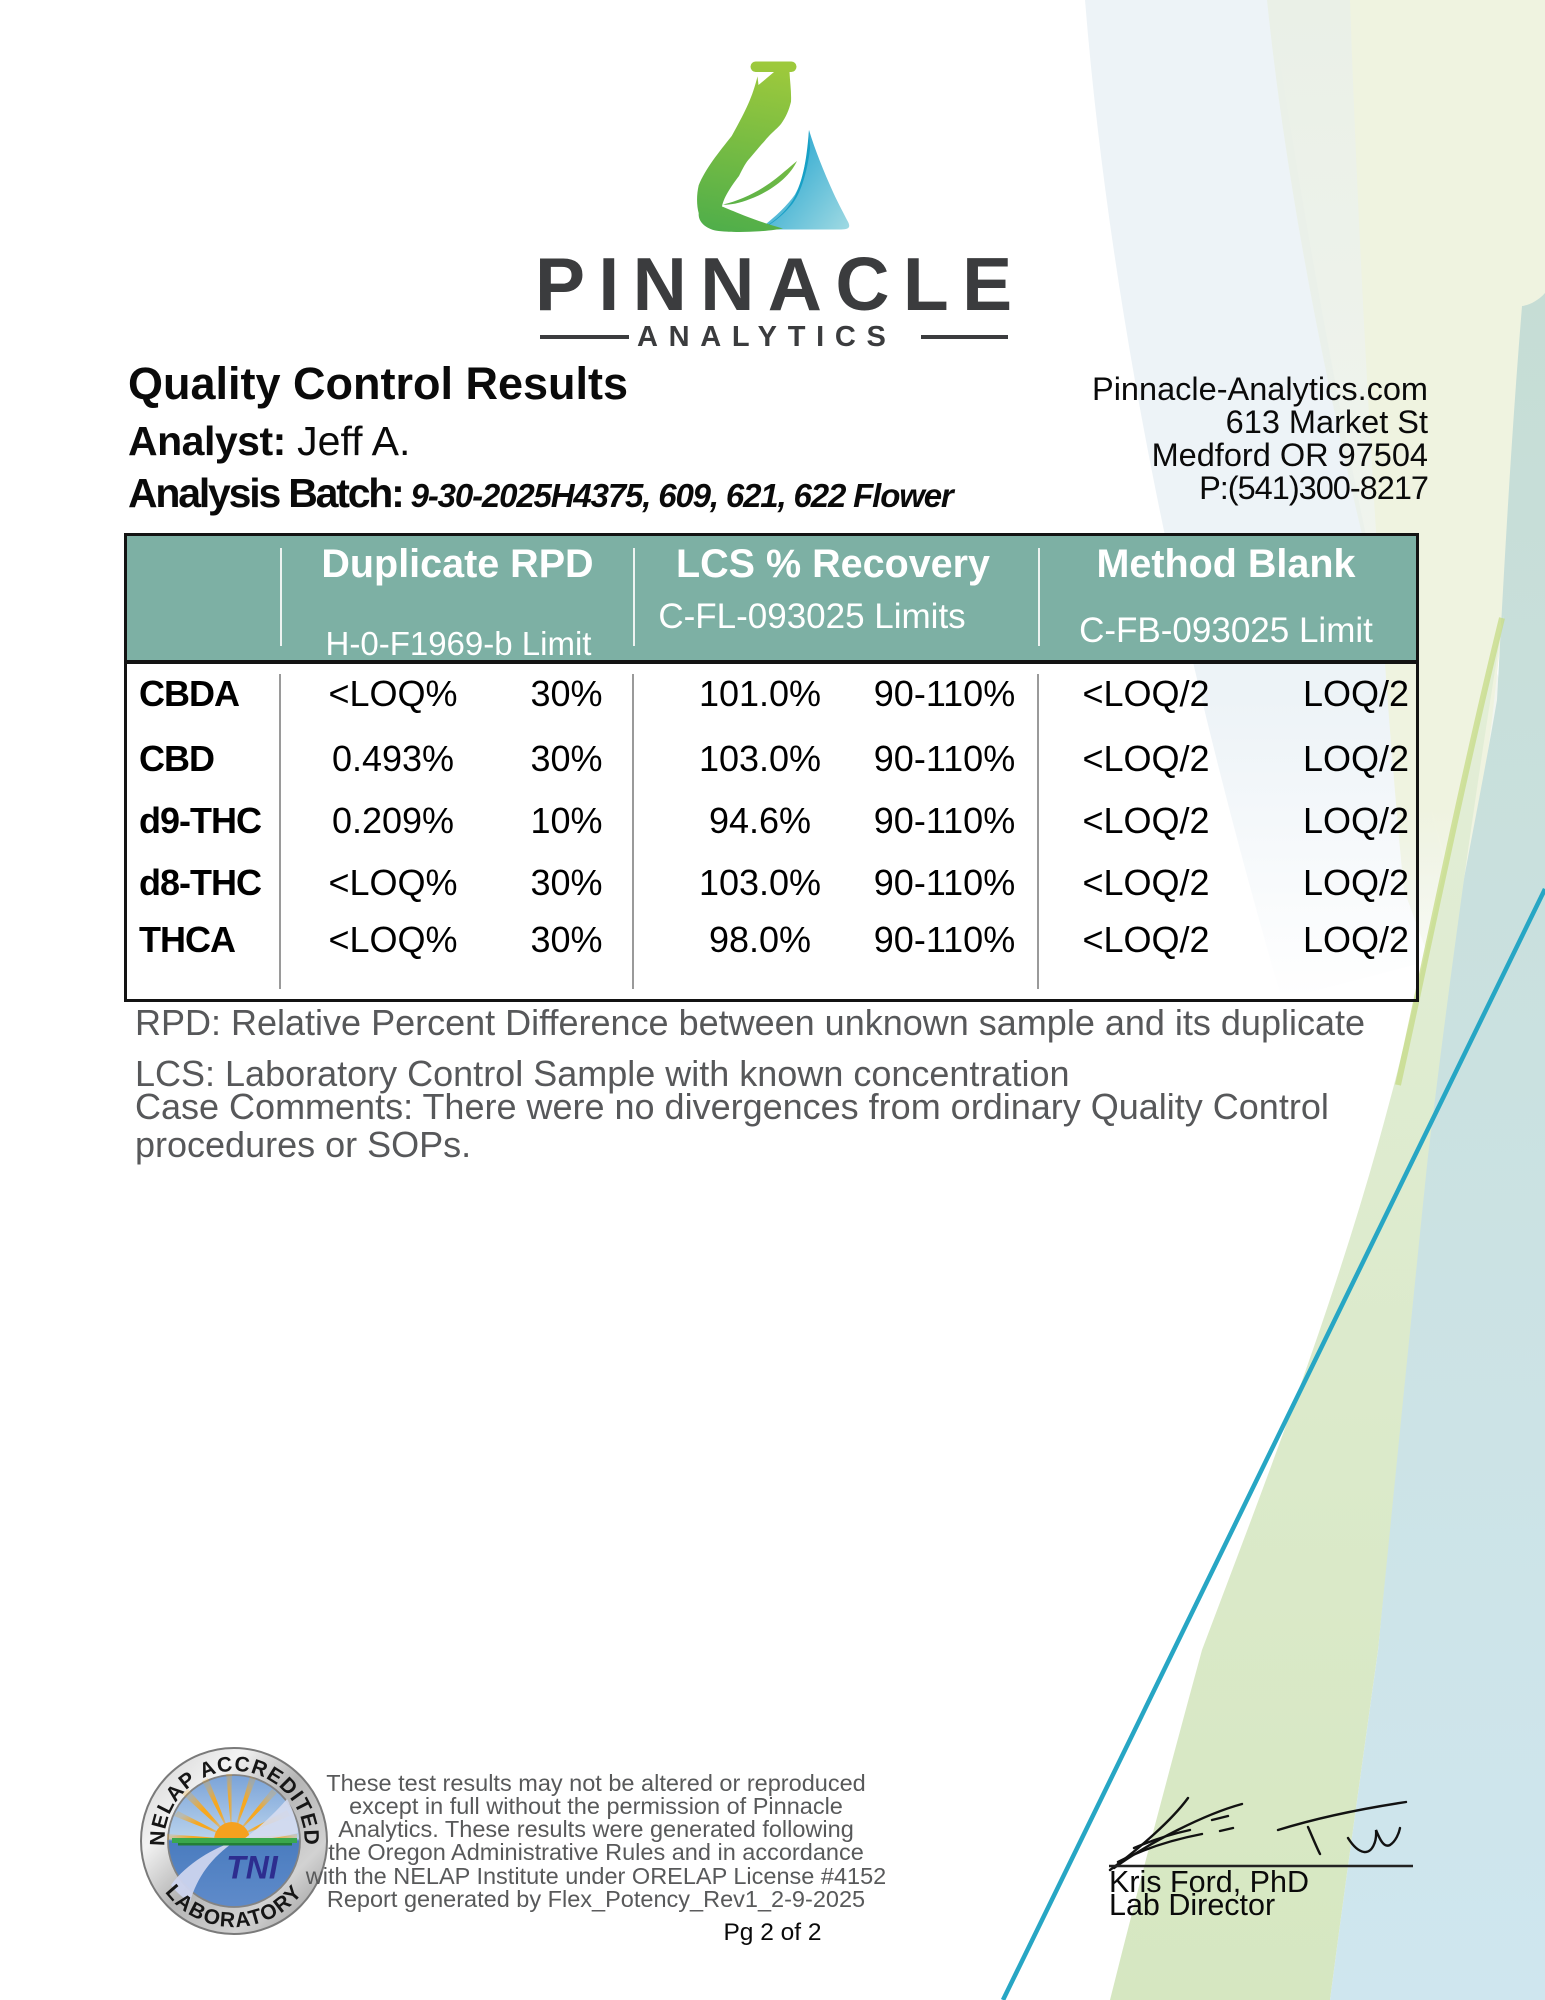 This screenshot has width=1545, height=2000. I want to click on svg-text: TNI, so click(252, 1868).